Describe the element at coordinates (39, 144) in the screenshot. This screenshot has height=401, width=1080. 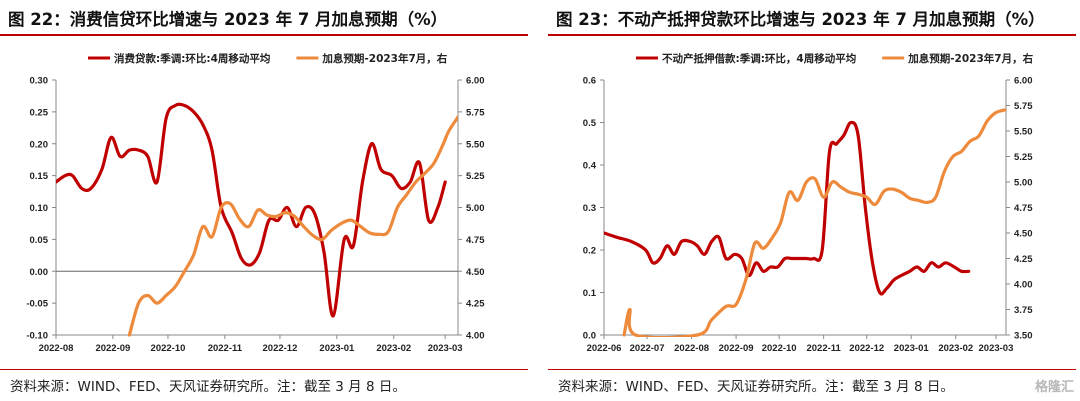
I see `left-tick-label: 0.20` at that location.